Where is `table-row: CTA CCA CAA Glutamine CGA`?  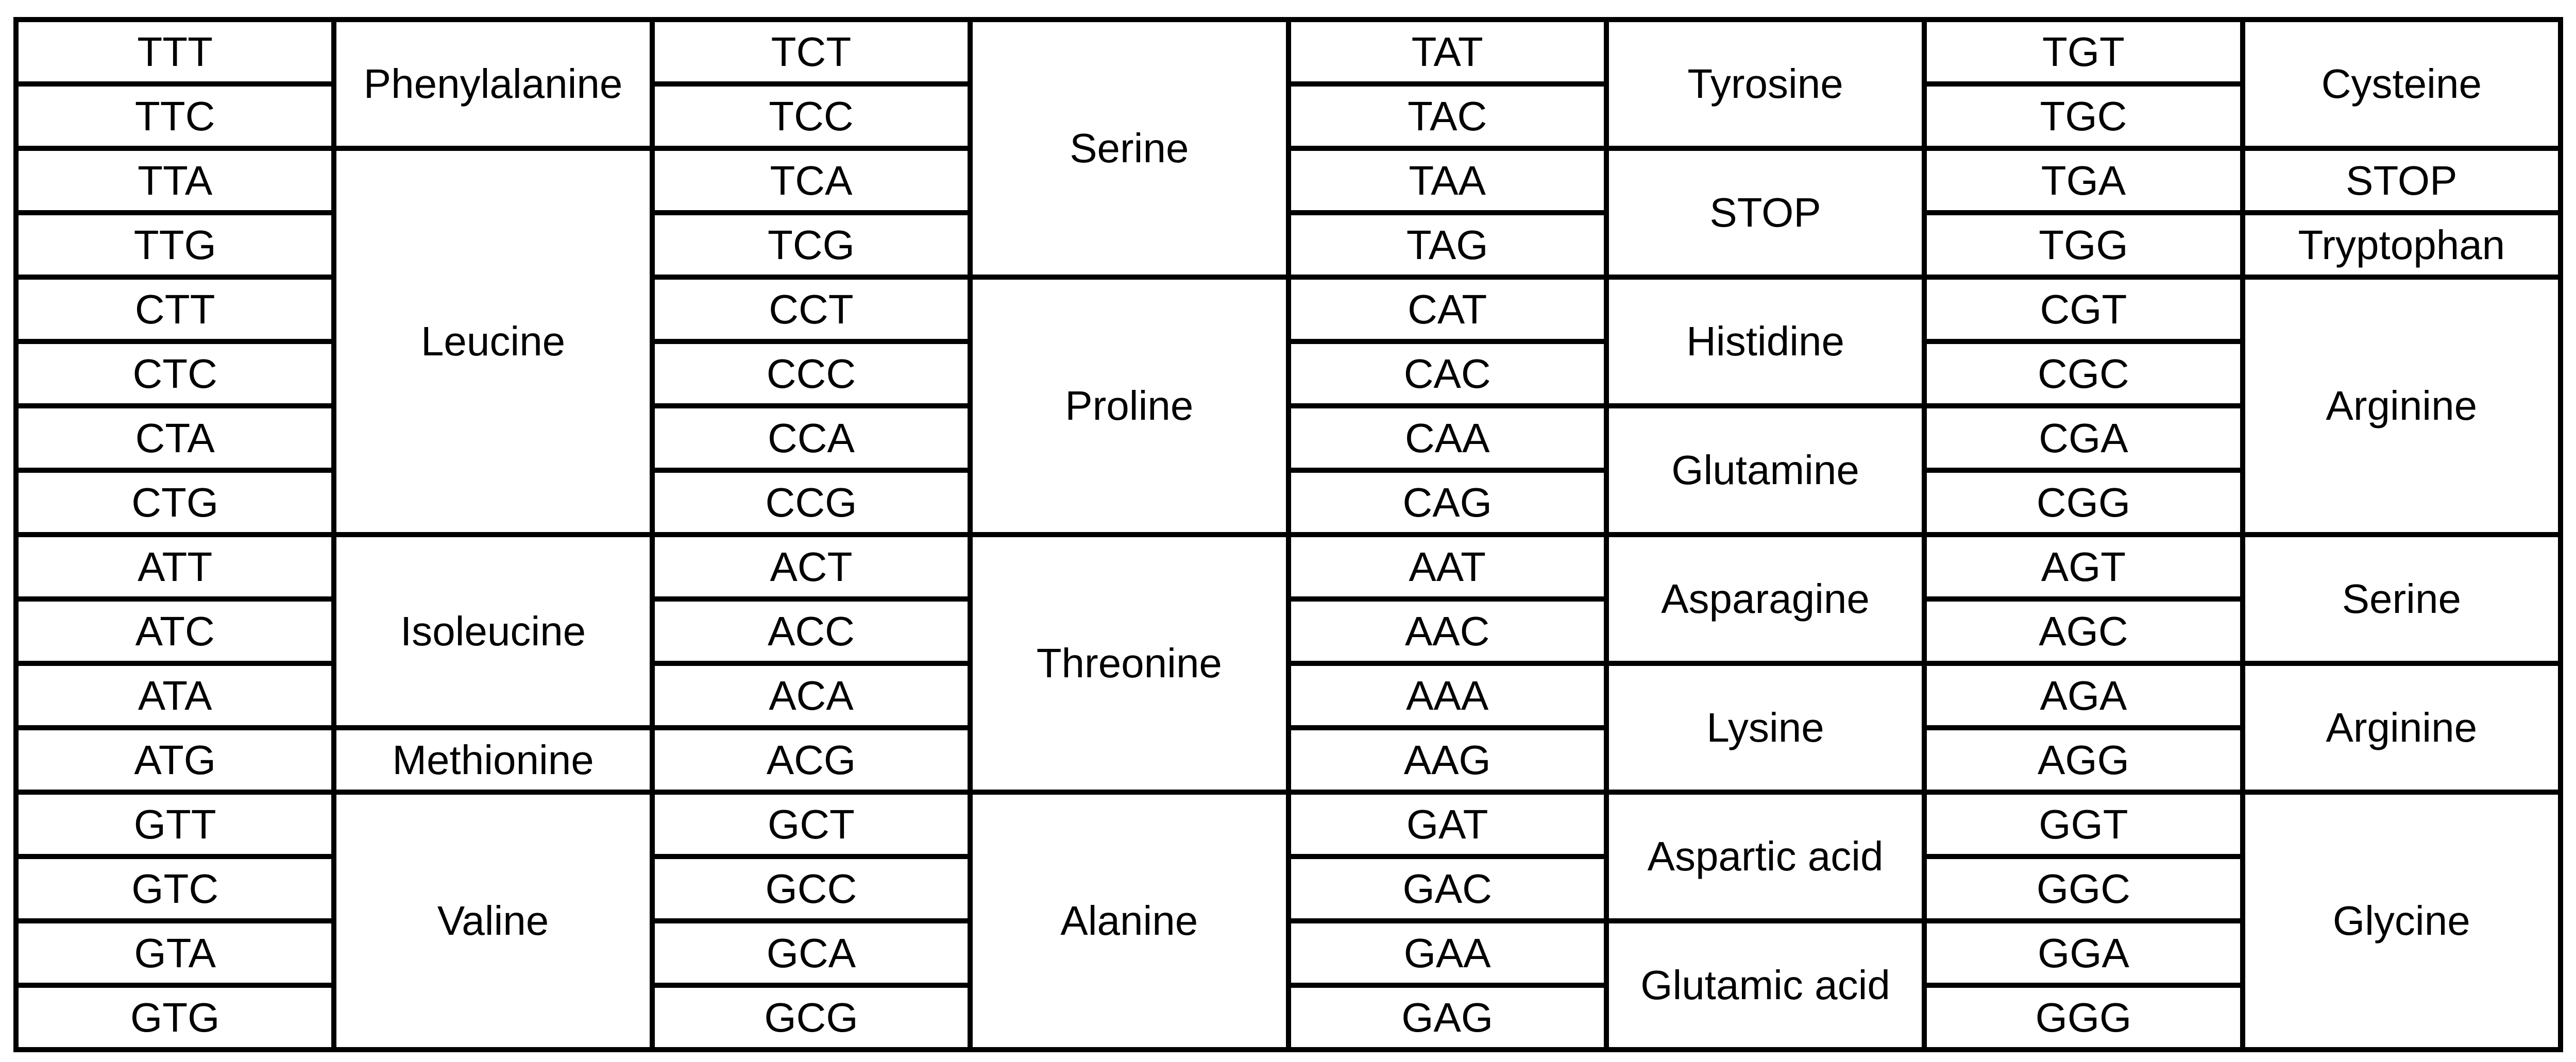
table-row: CTA CCA CAA Glutamine CGA is located at coordinates (1287, 470).